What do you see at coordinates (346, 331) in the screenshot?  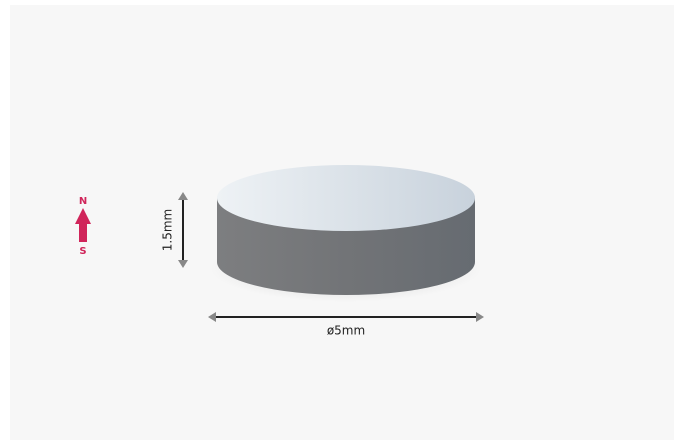 I see `diameter-label: ø5mm` at bounding box center [346, 331].